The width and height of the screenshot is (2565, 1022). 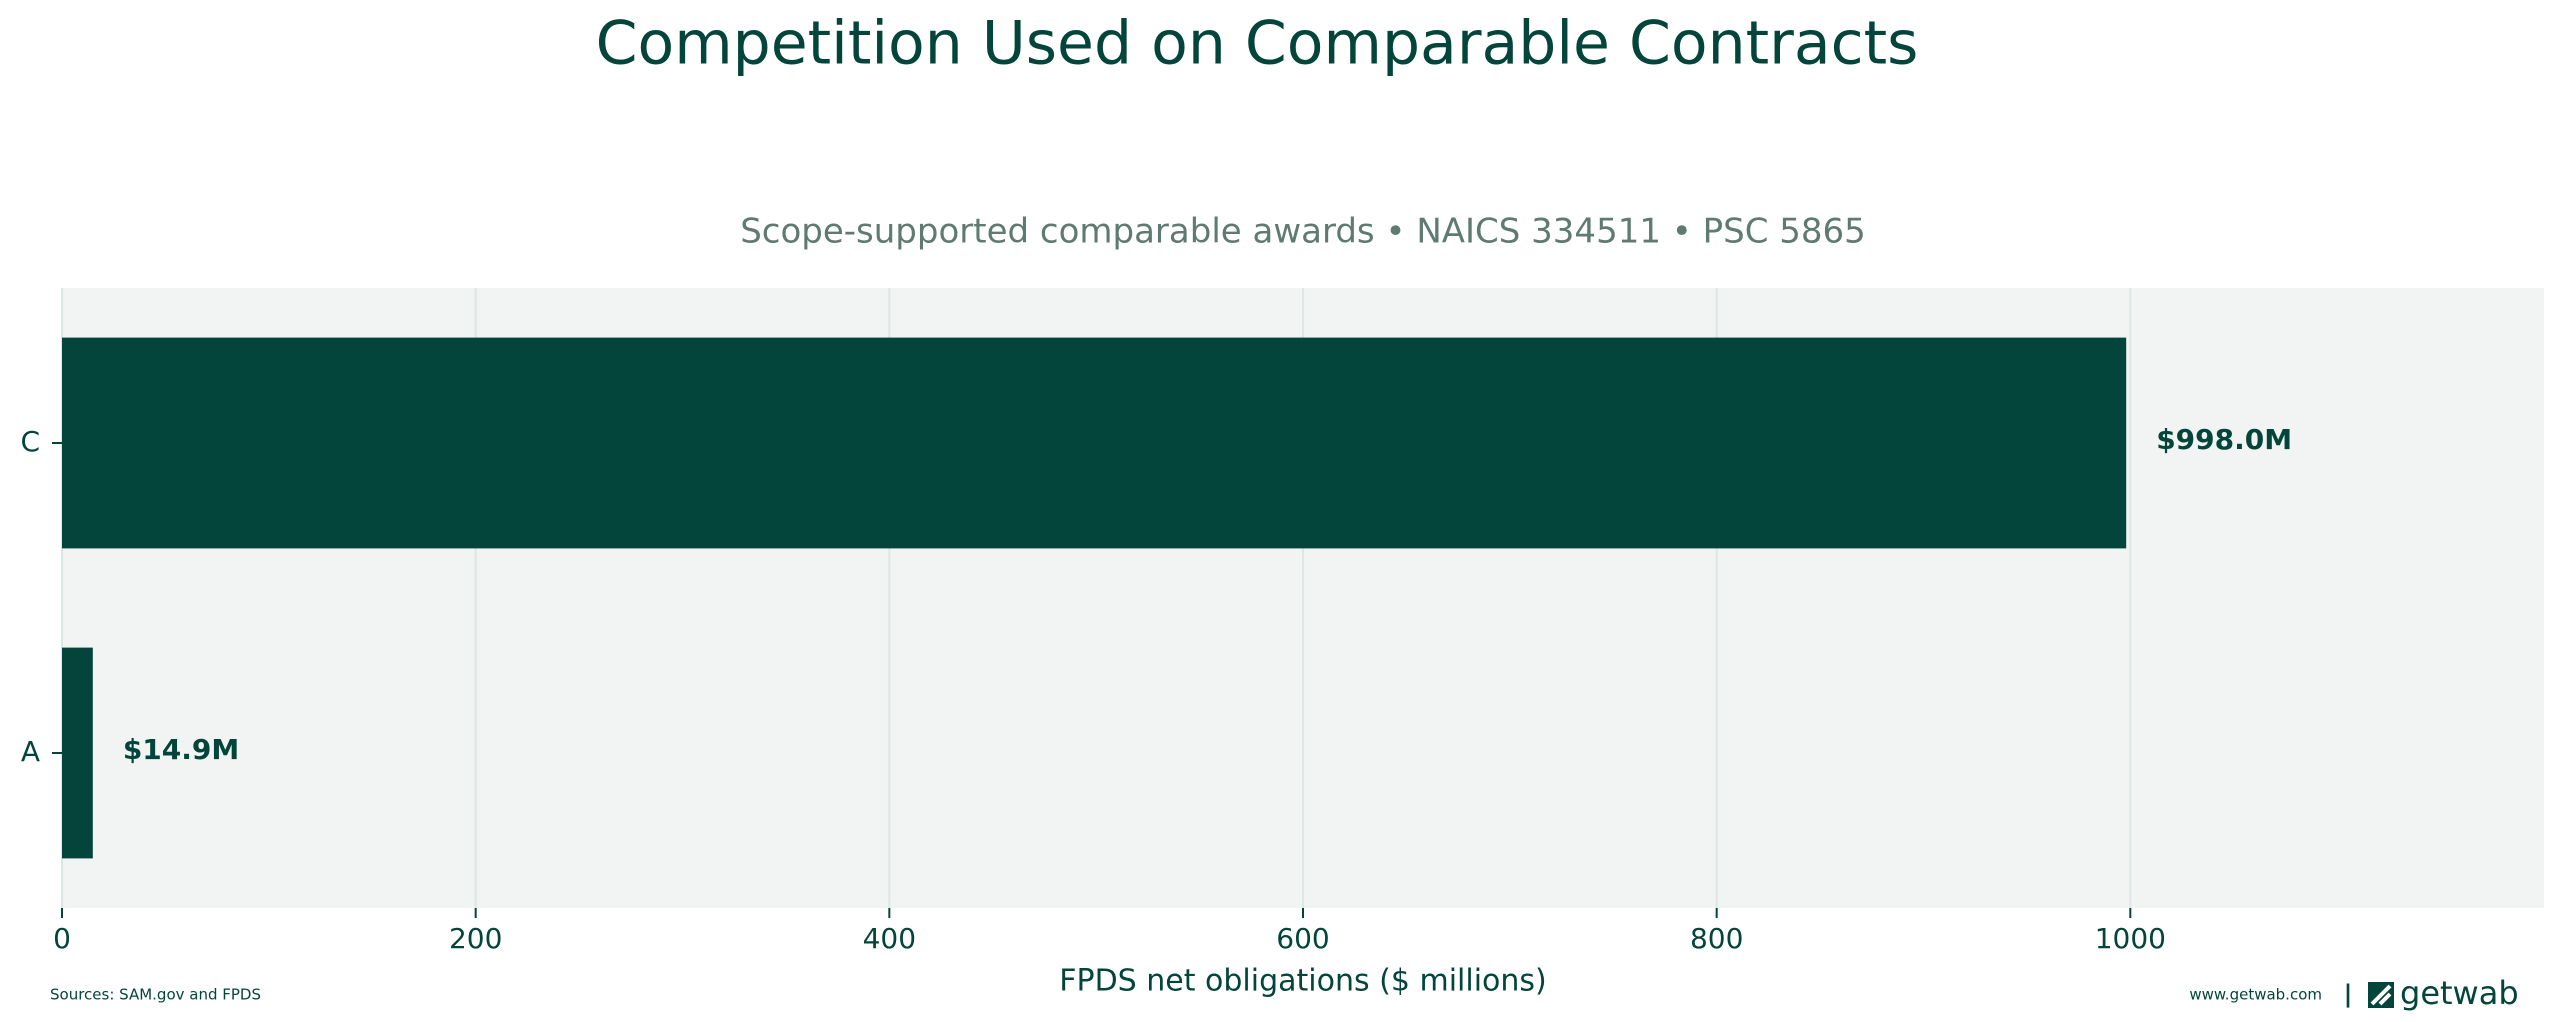 What do you see at coordinates (30, 441) in the screenshot?
I see `y-tick-label: C` at bounding box center [30, 441].